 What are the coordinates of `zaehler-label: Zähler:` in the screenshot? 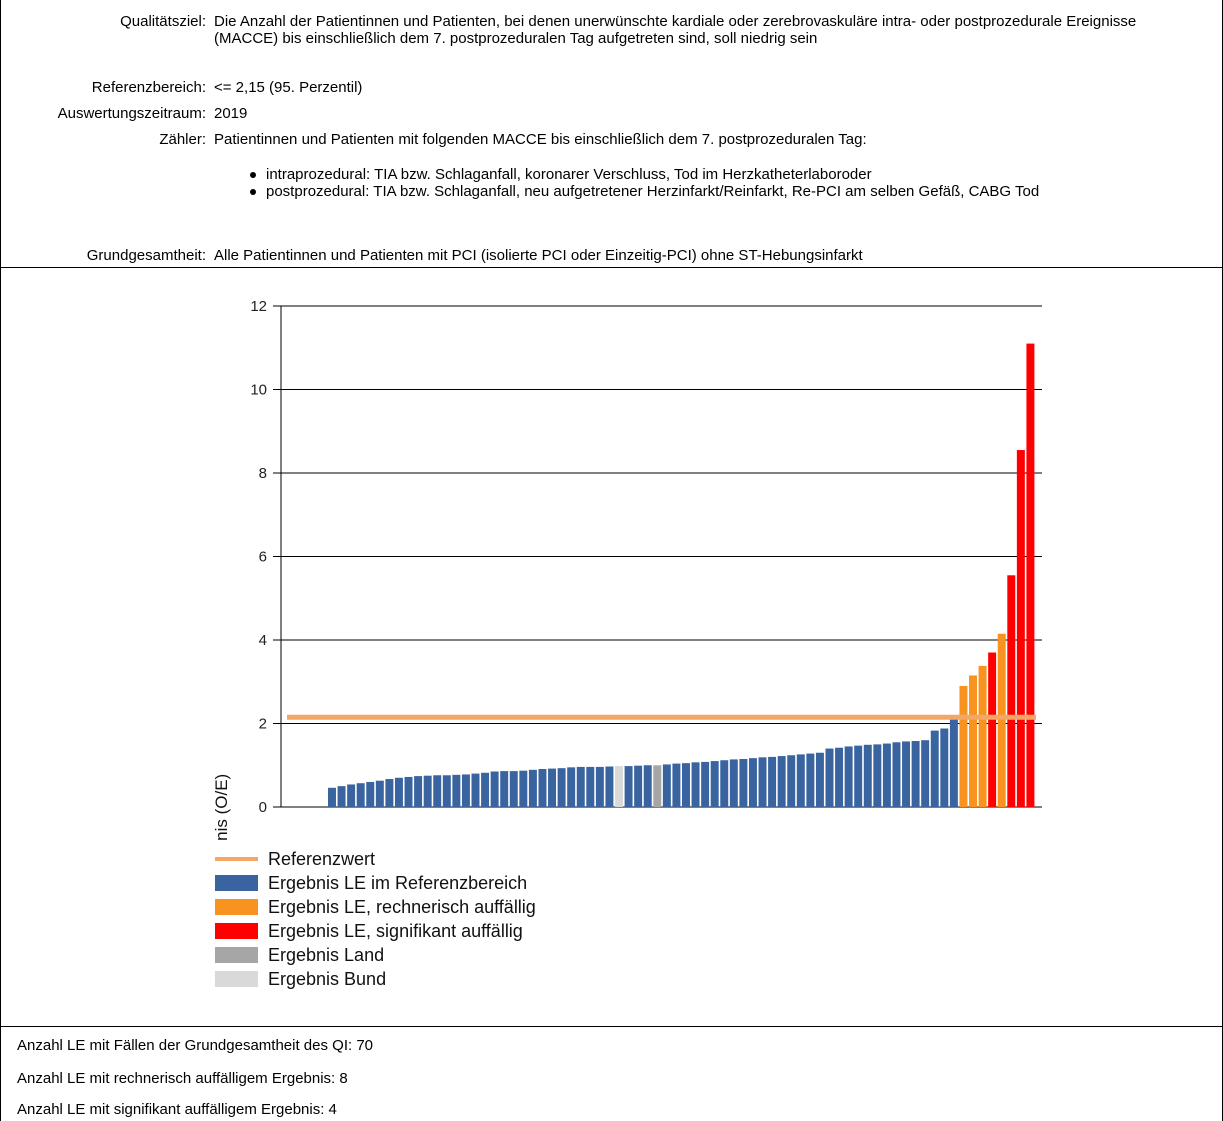 It's located at (182, 139).